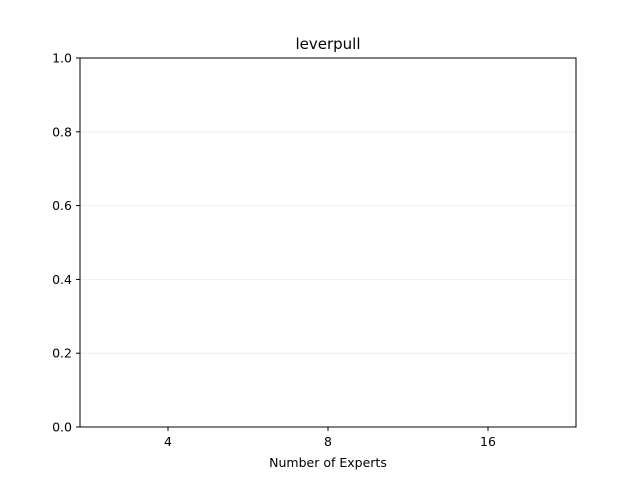 The image size is (640, 480). Describe the element at coordinates (62, 427) in the screenshot. I see `y-tick-label-0: 0.0` at that location.